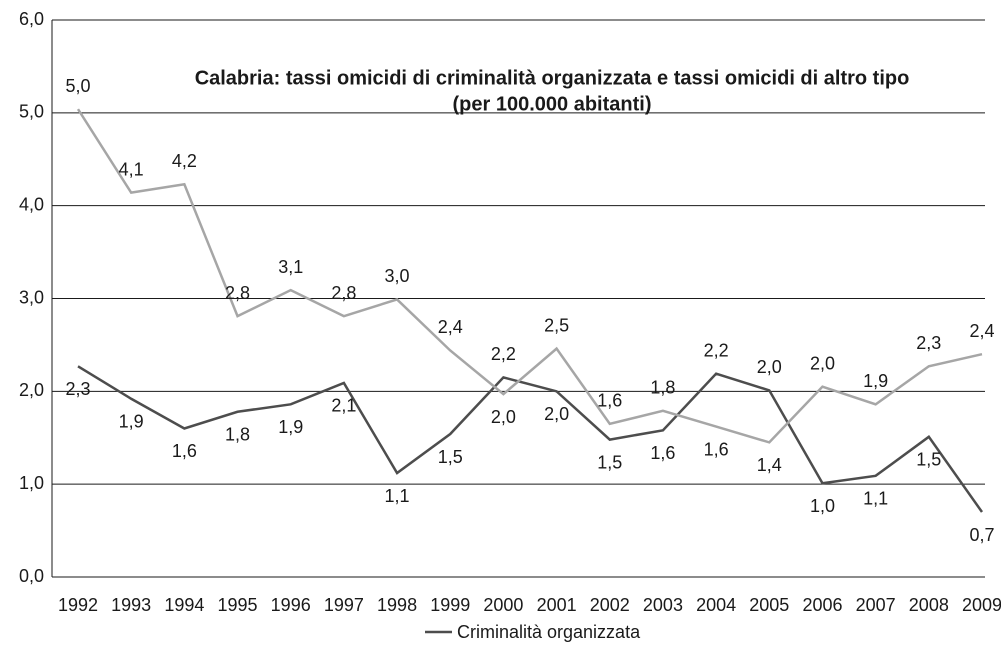 The height and width of the screenshot is (649, 1001). Describe the element at coordinates (291, 605) in the screenshot. I see `x-tick-label: 1996` at that location.